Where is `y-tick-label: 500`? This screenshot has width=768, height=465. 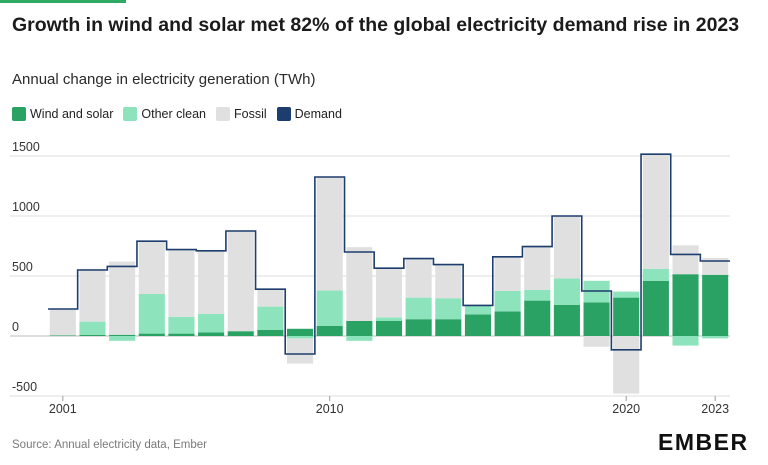
y-tick-label: 500 is located at coordinates (22, 267).